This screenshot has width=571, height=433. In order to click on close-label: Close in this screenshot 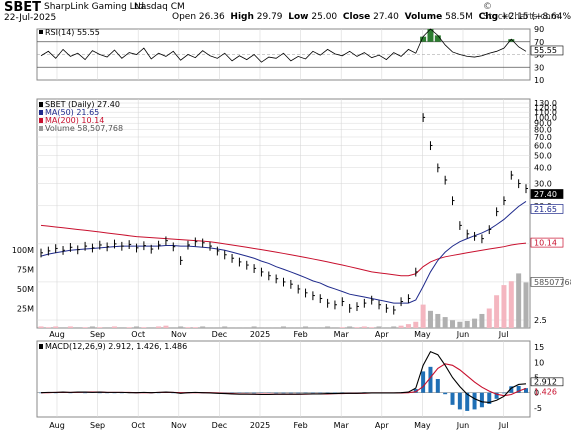, I will do `click(356, 17)`.